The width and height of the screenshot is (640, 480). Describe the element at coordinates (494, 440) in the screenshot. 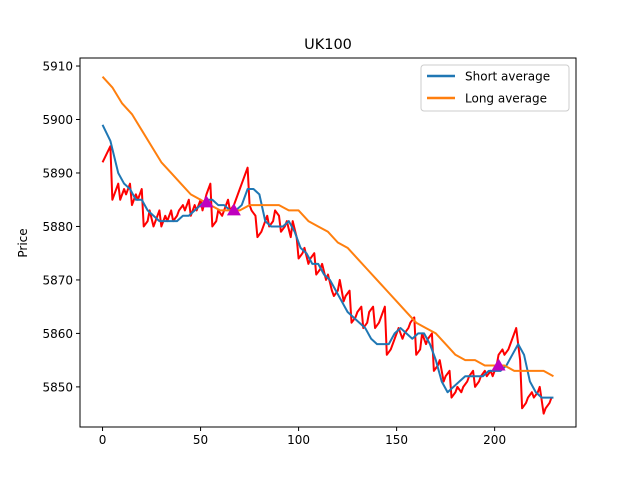

I see `x-tick-label: 200` at that location.